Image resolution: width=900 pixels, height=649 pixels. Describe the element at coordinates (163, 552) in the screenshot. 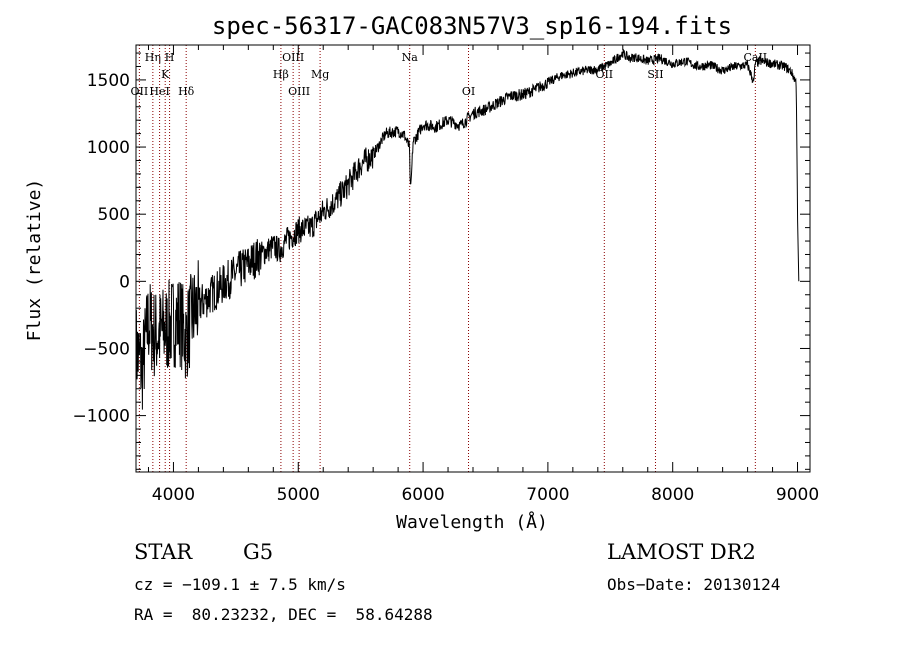

I see `object-class: STAR` at that location.